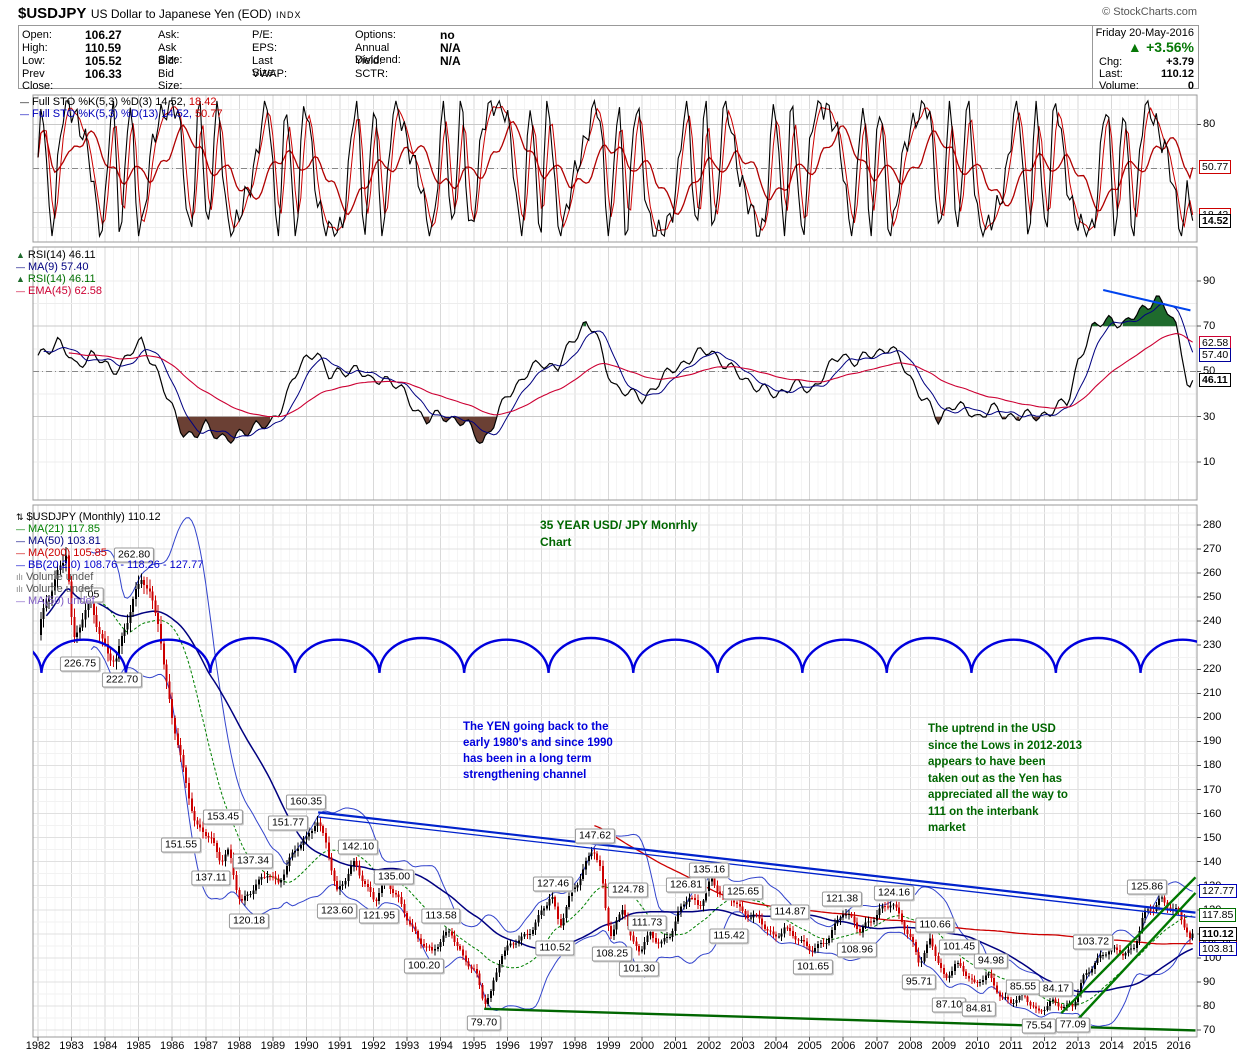 Image resolution: width=1240 pixels, height=1055 pixels. Describe the element at coordinates (35, 48) in the screenshot. I see `quote-label: High:` at that location.